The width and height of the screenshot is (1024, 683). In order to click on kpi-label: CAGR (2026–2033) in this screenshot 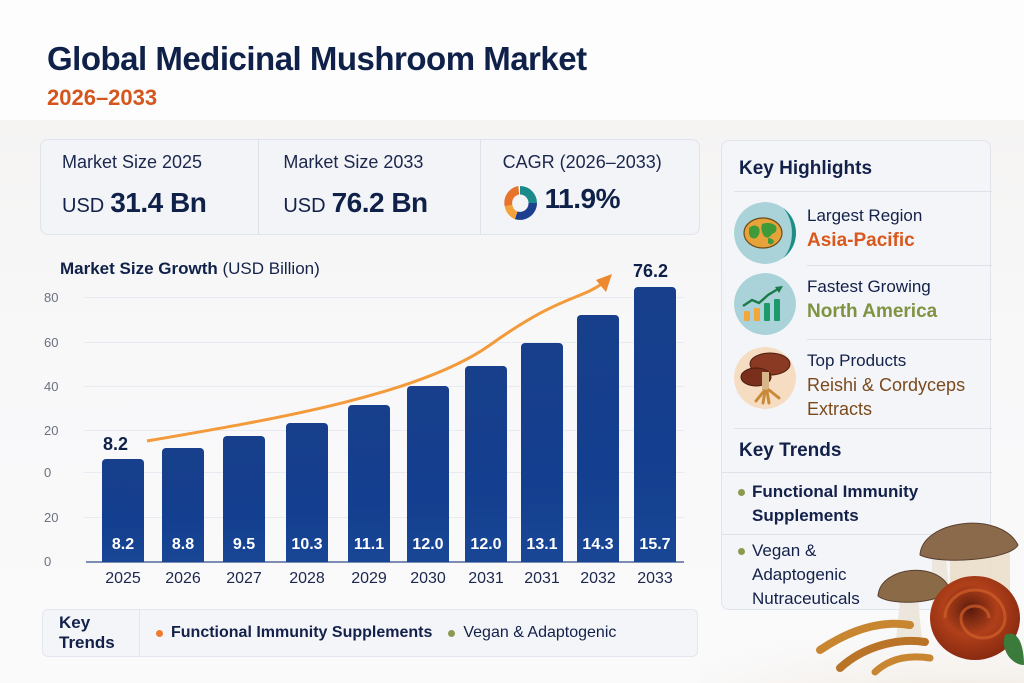, I will do `click(582, 162)`.